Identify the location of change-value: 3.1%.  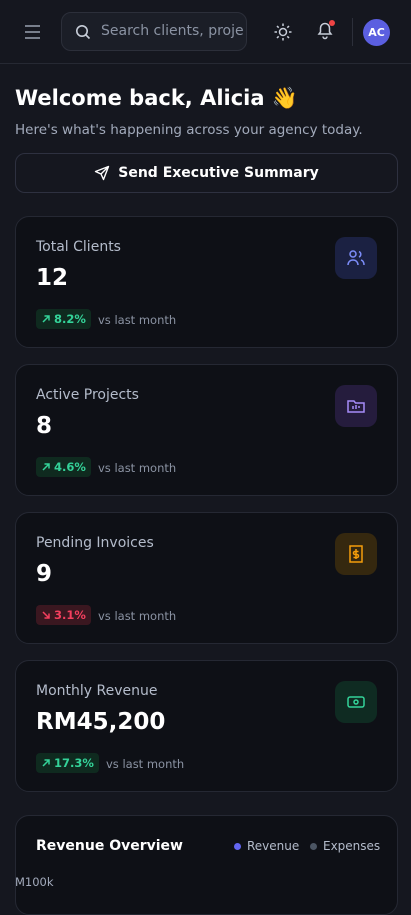
(70, 615).